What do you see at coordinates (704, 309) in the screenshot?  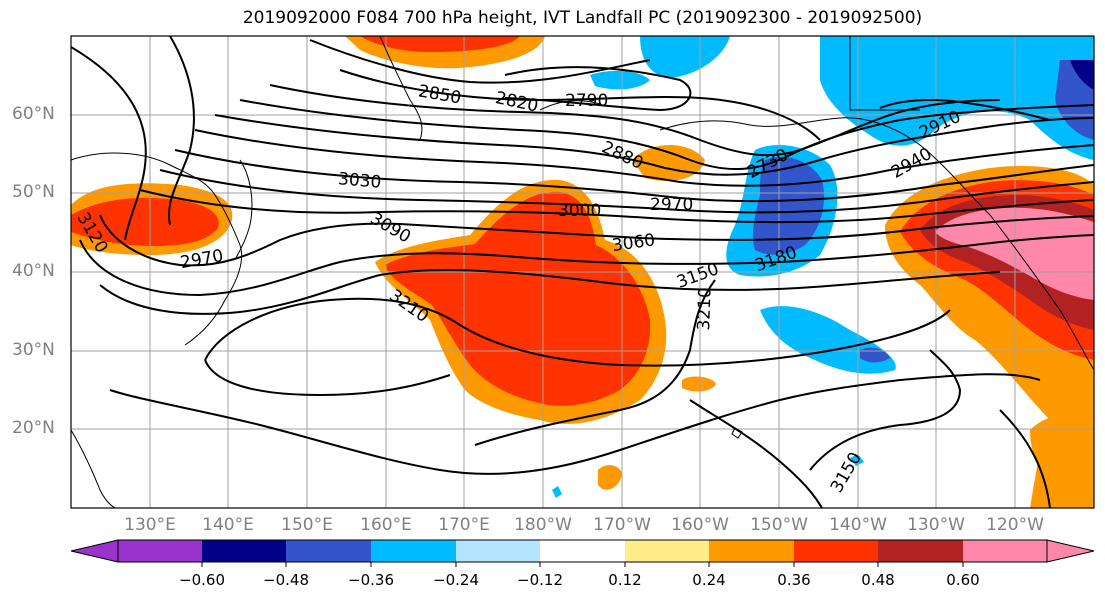 I see `contour-label: 3210` at bounding box center [704, 309].